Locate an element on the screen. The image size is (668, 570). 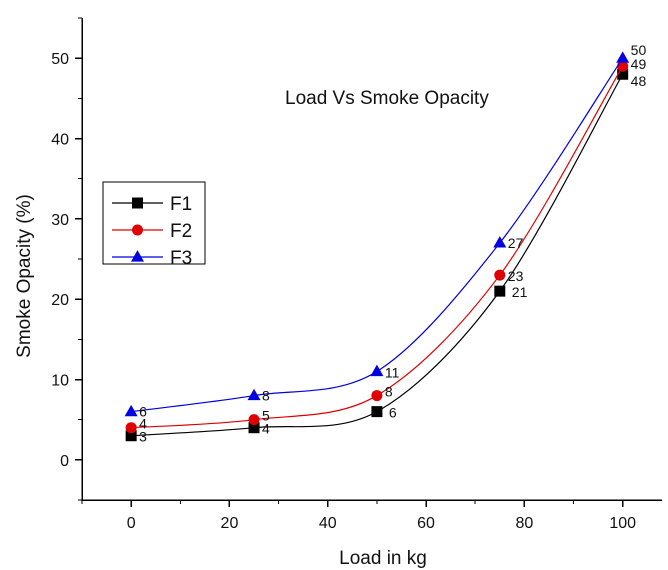
x-tick-label: 0 is located at coordinates (131, 523).